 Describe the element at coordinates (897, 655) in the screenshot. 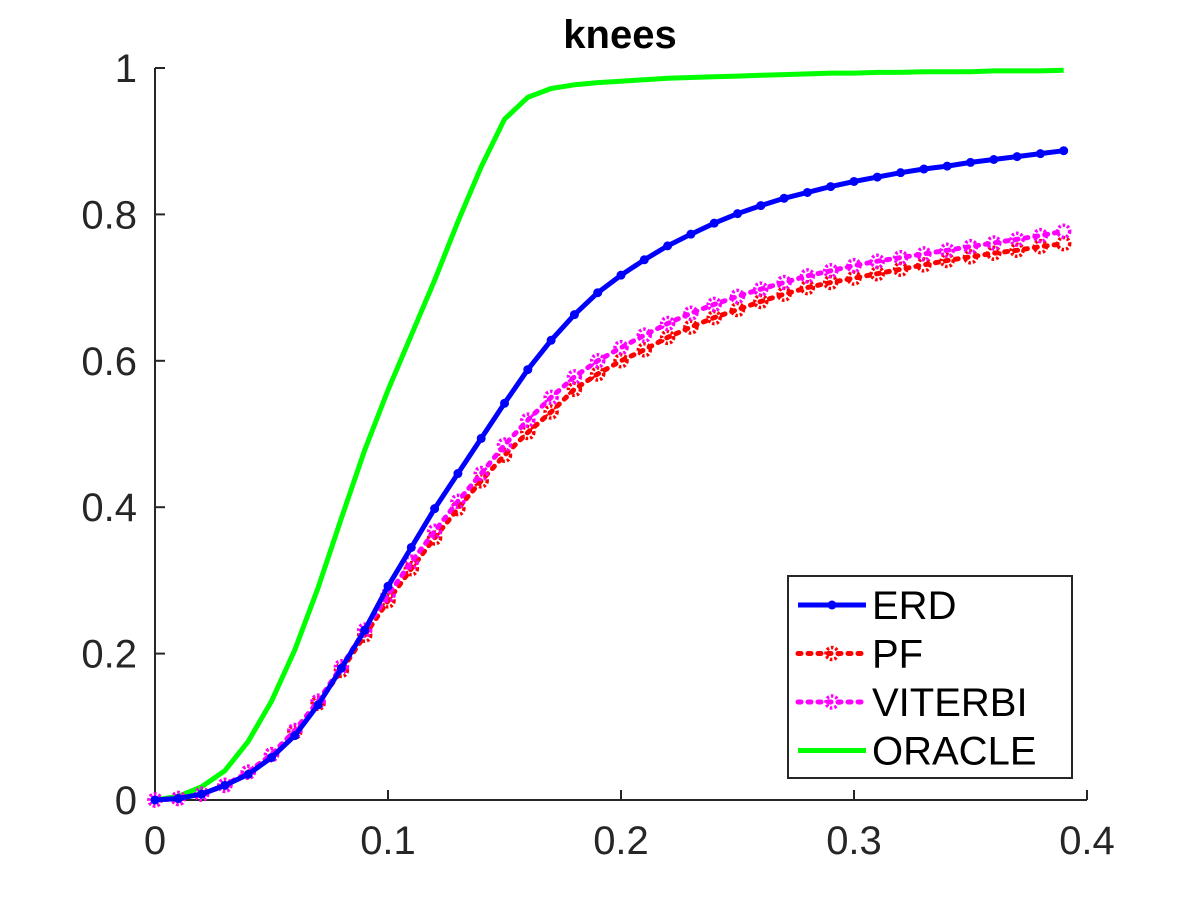

I see `legend-label: PF` at that location.